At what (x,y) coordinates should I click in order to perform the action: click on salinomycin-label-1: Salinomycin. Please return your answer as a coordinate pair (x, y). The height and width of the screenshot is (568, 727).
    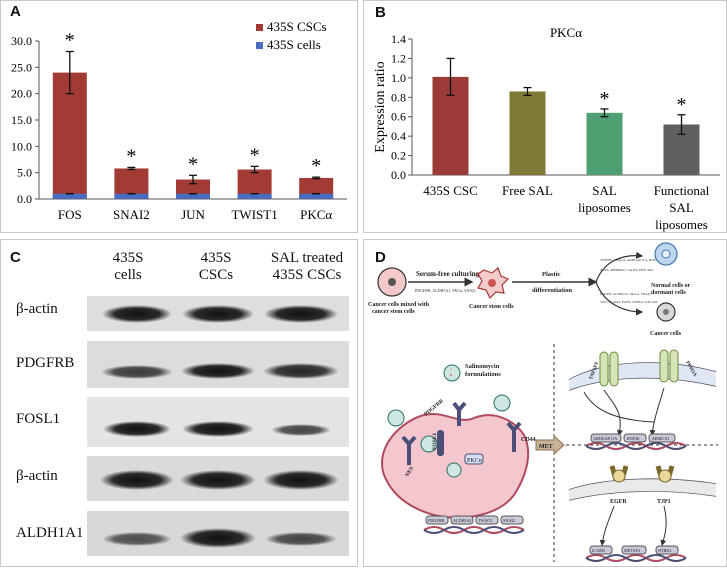
    Looking at the image, I should click on (482, 366).